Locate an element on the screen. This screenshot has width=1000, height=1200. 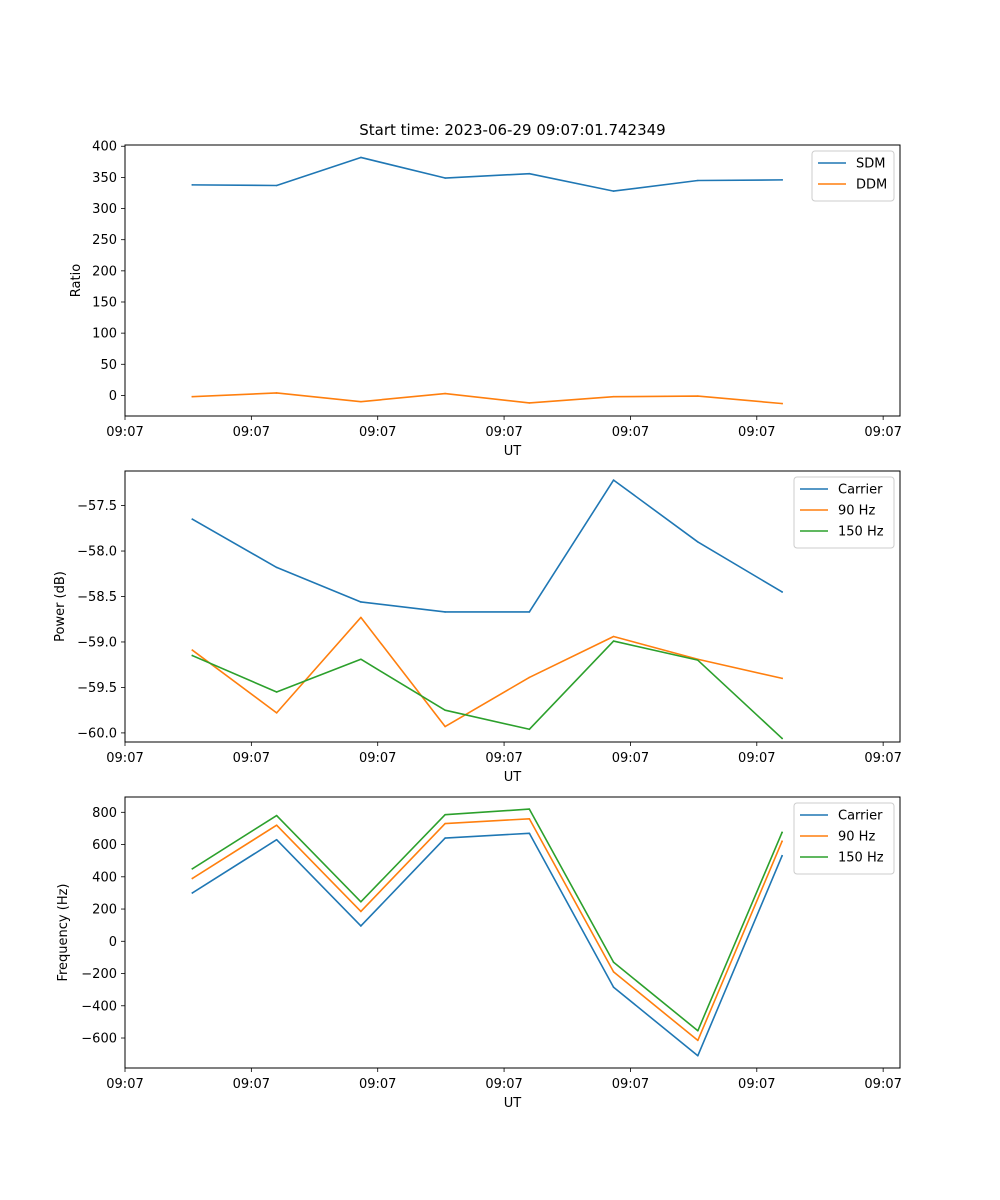
series-line-carrier is located at coordinates (487, 944).